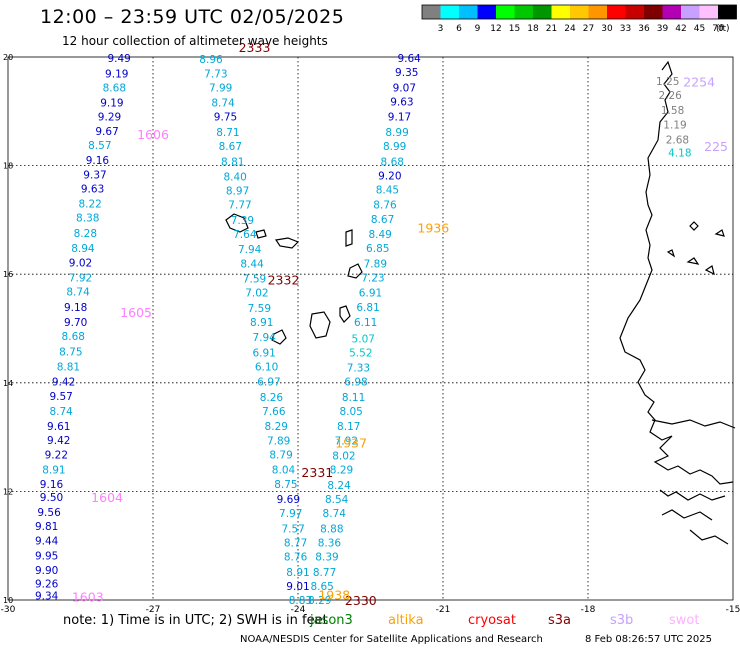 The width and height of the screenshot is (740, 650). I want to click on colorbar-label: 9, so click(478, 29).